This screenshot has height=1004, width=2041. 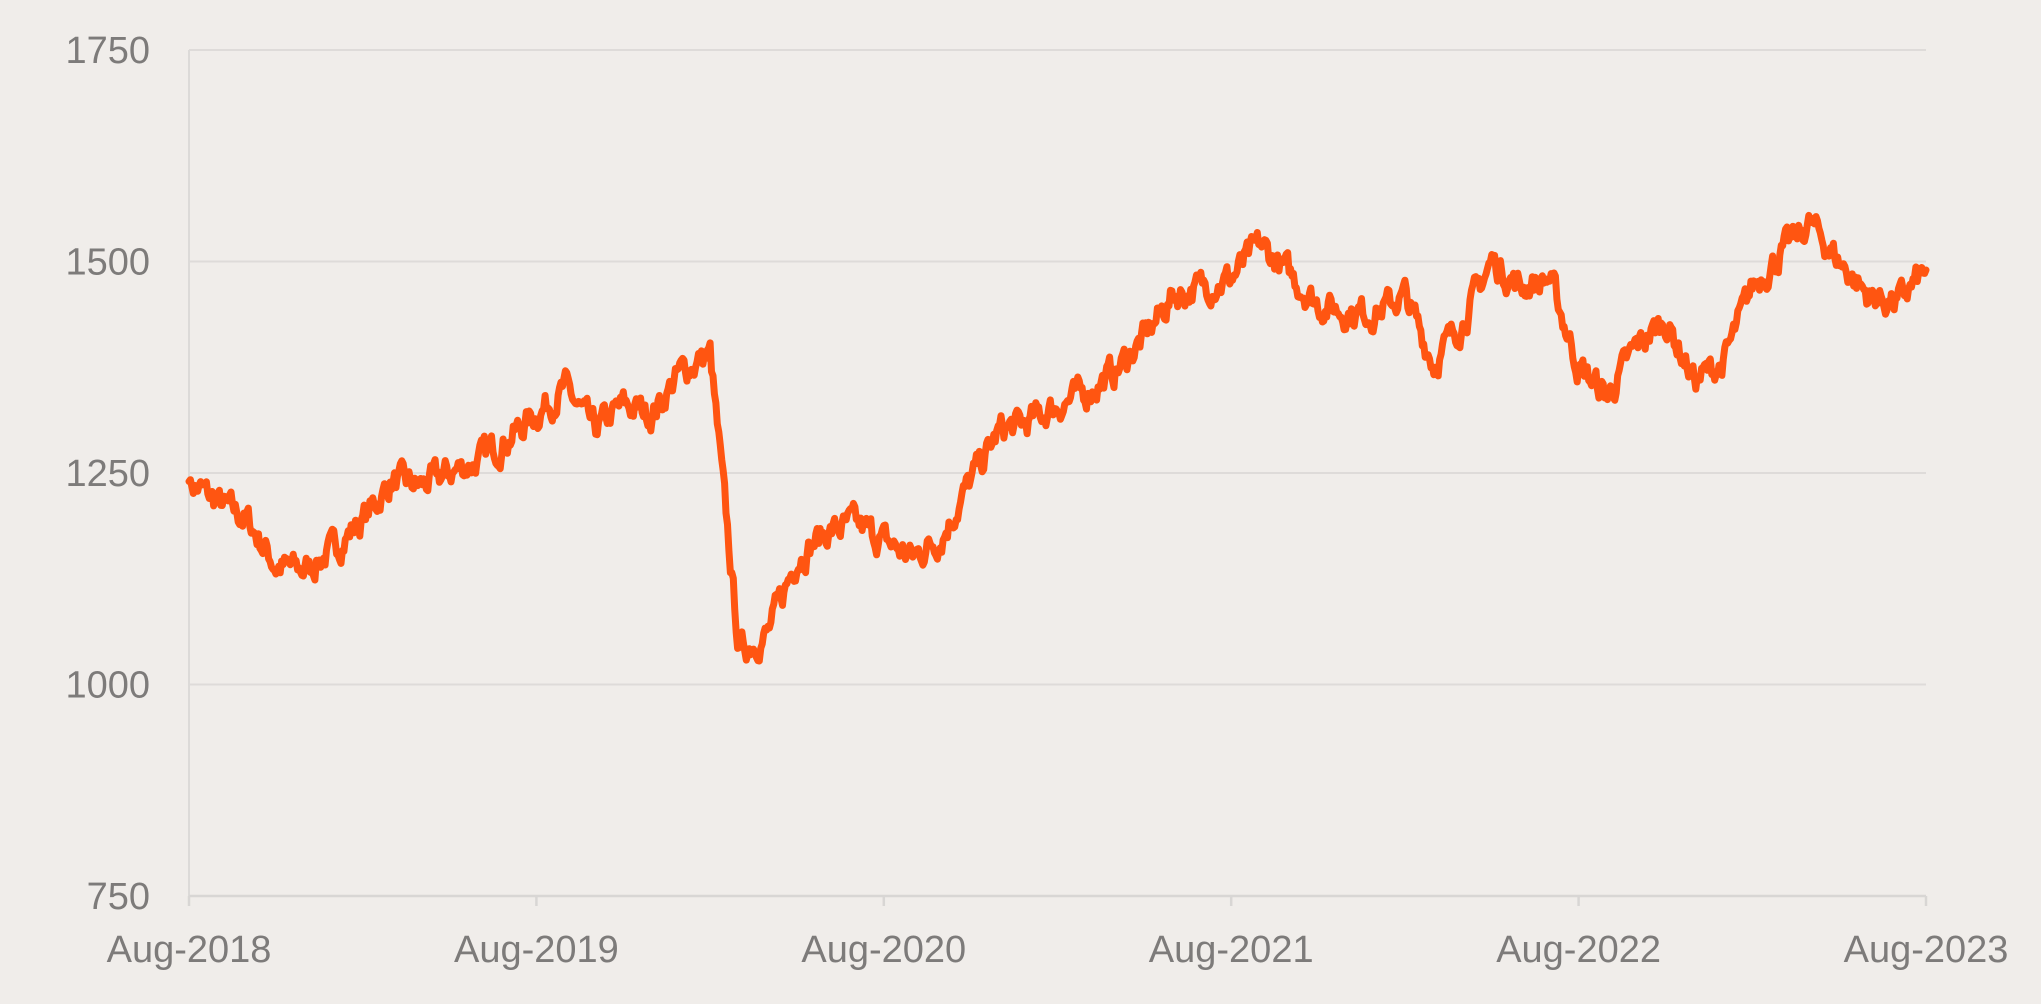 I want to click on y-axis-ticks: 750 1000 1250 1500 1750, so click(x=107, y=474).